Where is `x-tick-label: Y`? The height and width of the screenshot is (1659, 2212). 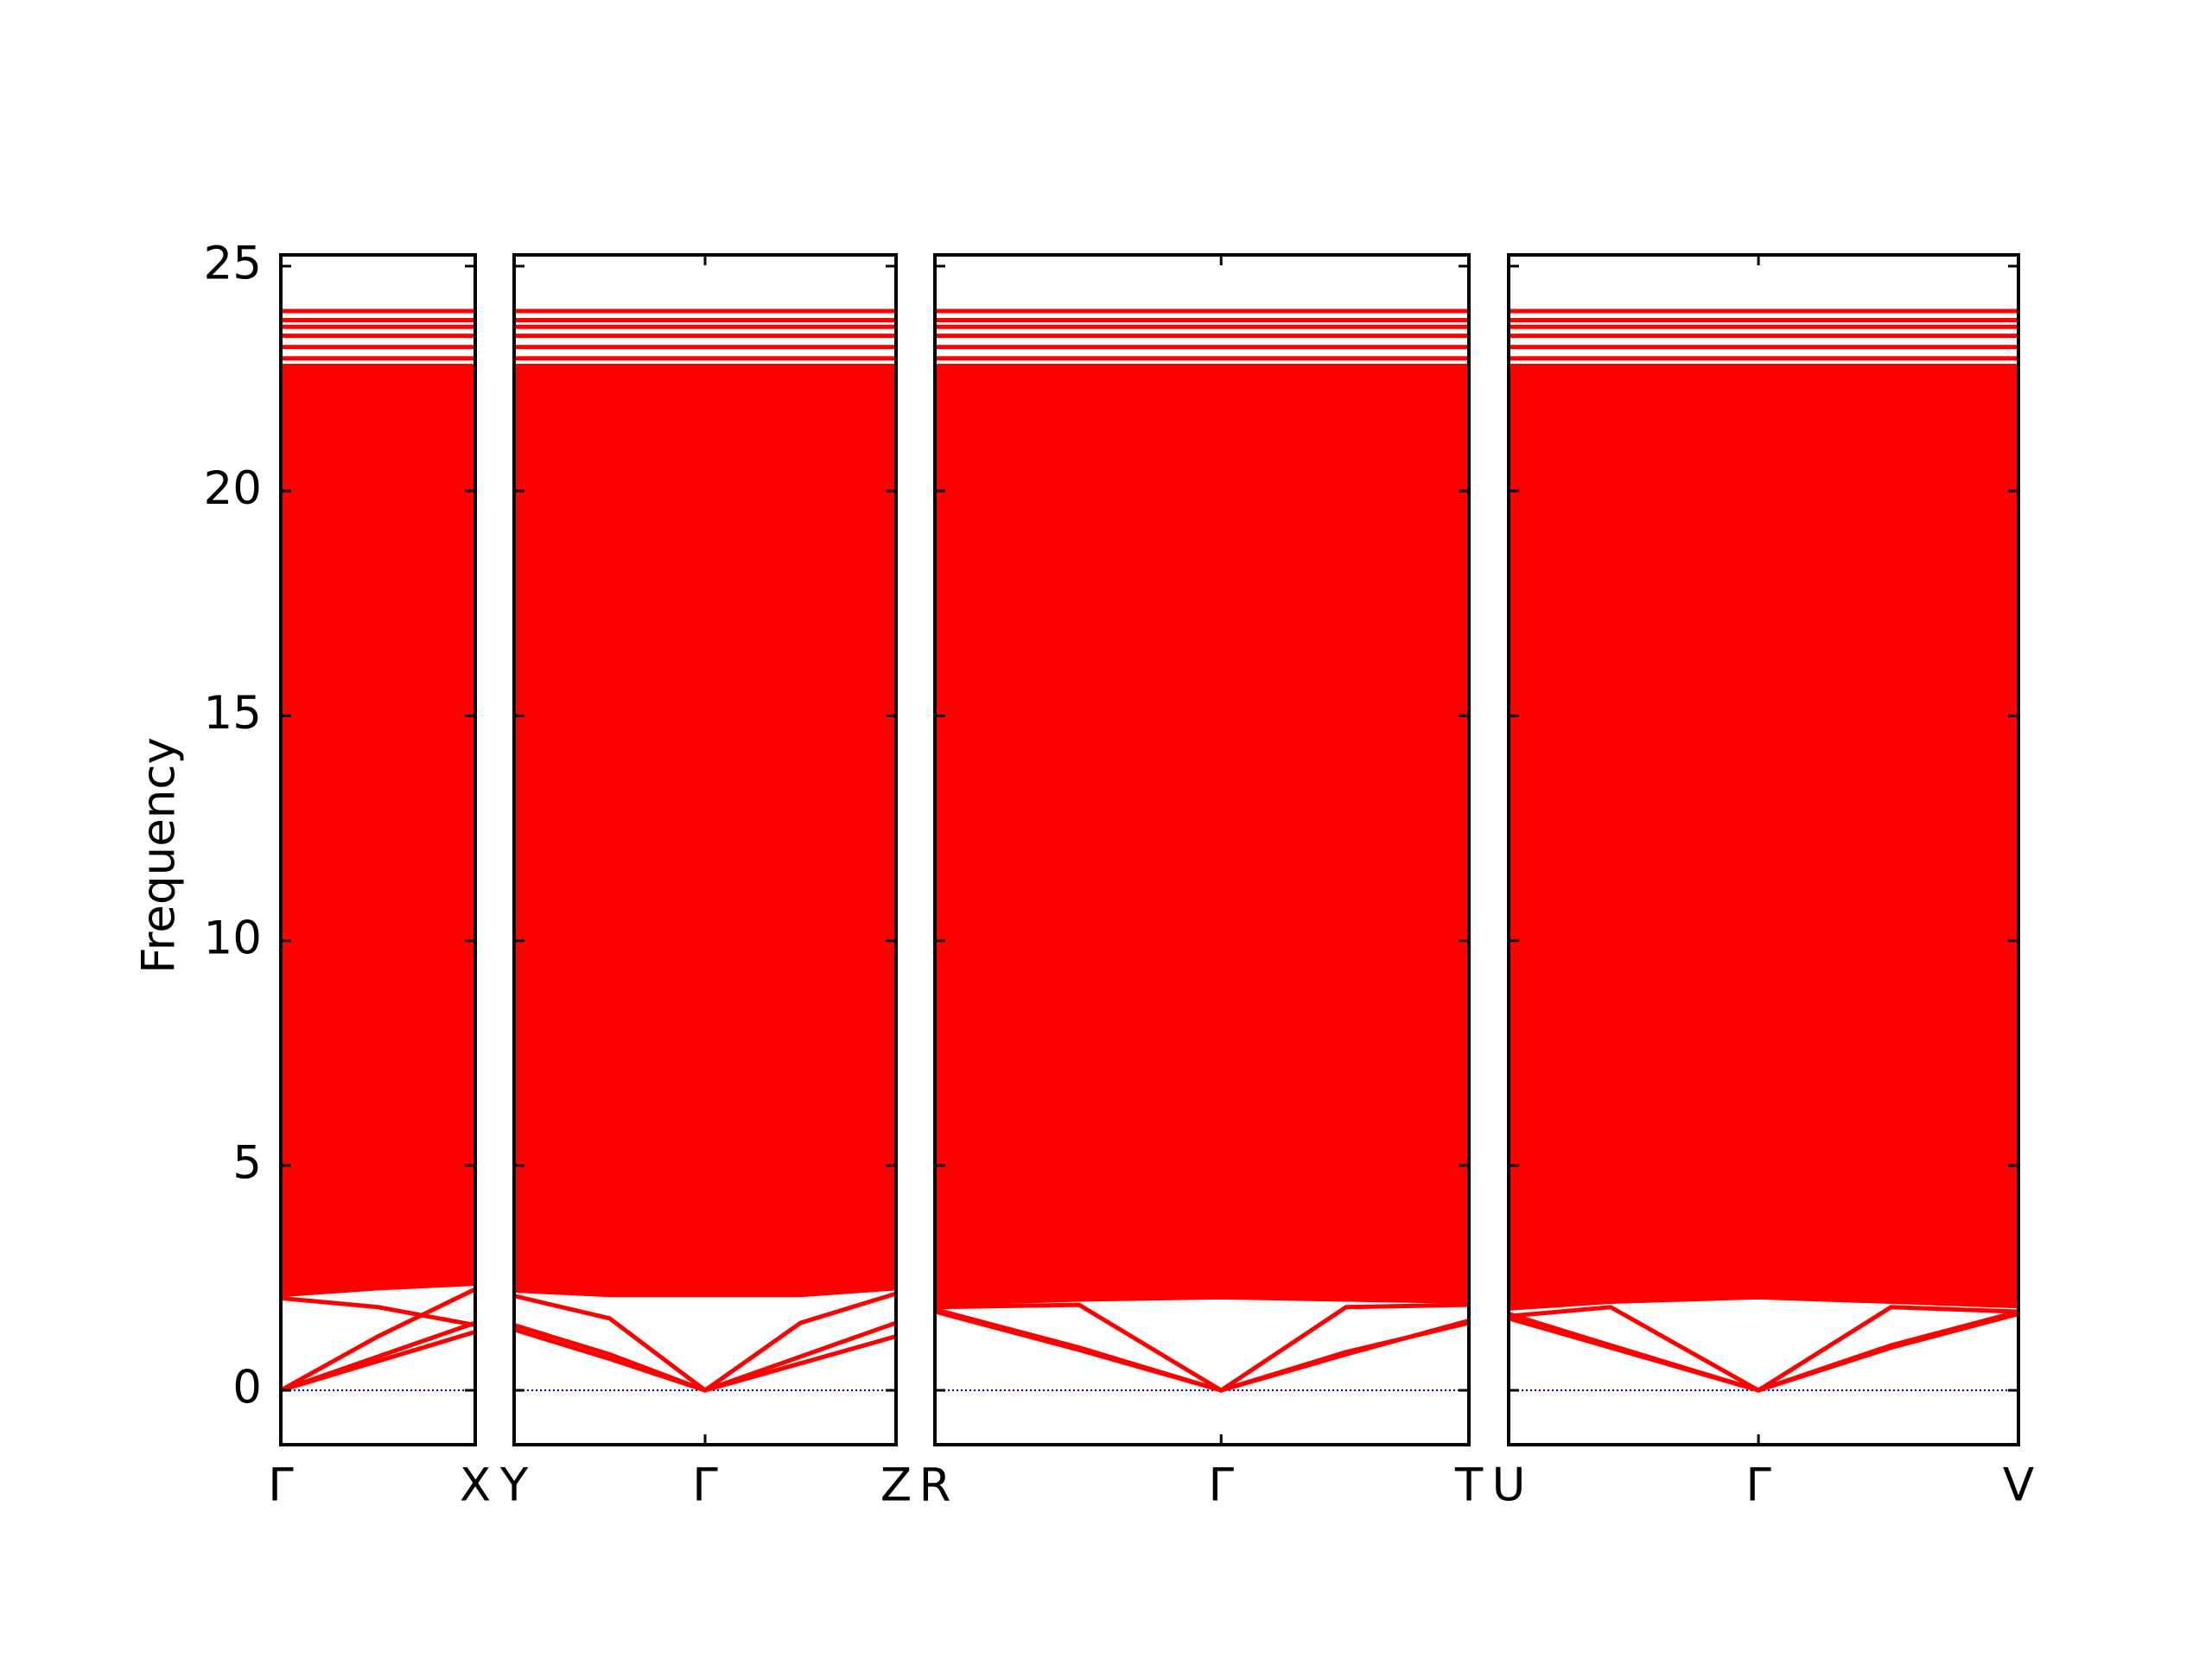
x-tick-label: Y is located at coordinates (514, 1485).